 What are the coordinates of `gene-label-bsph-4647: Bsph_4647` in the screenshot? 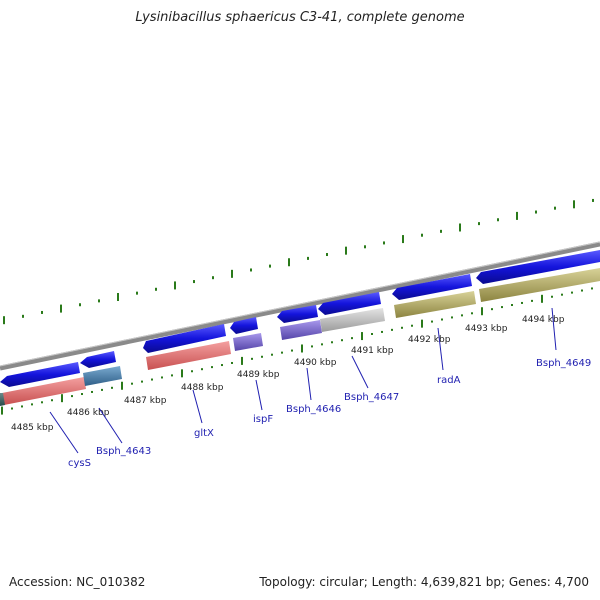 It's located at (371, 397).